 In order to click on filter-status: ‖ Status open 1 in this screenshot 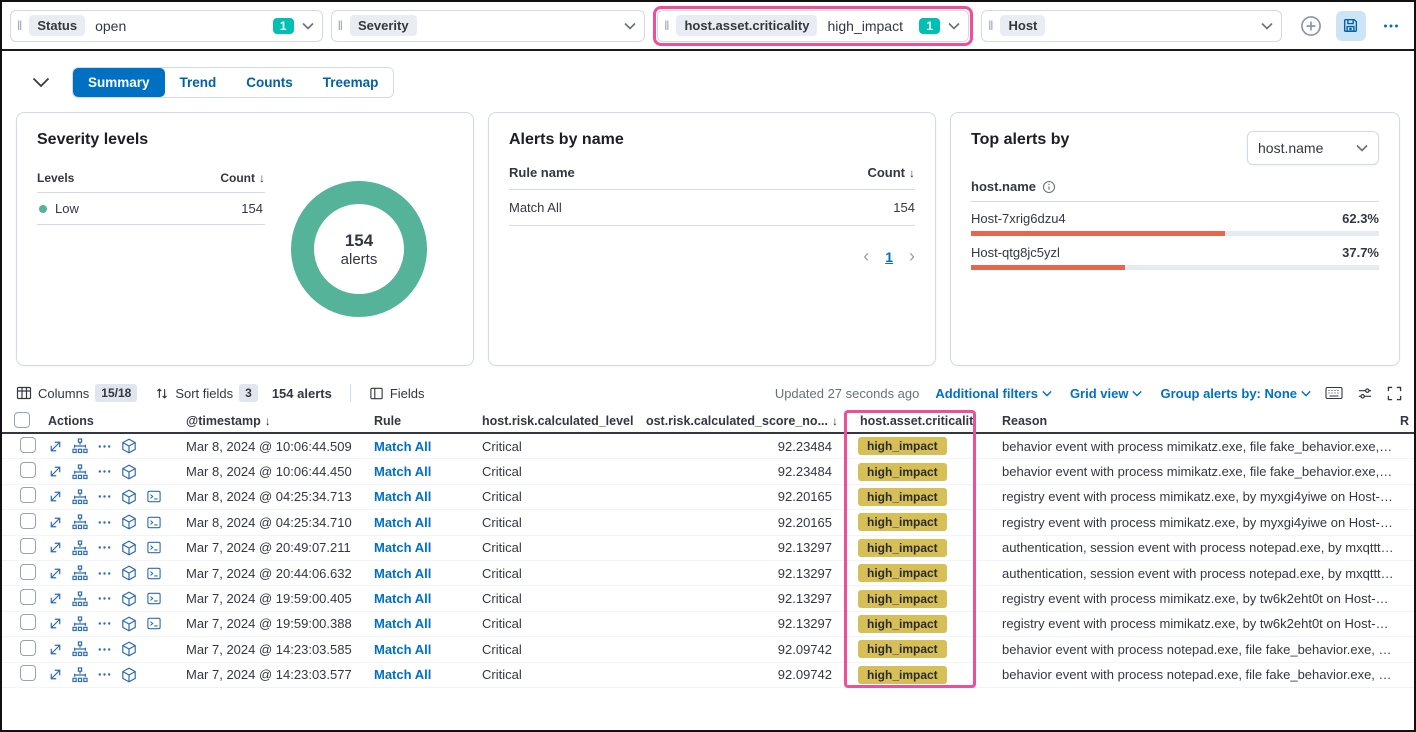, I will do `click(166, 25)`.